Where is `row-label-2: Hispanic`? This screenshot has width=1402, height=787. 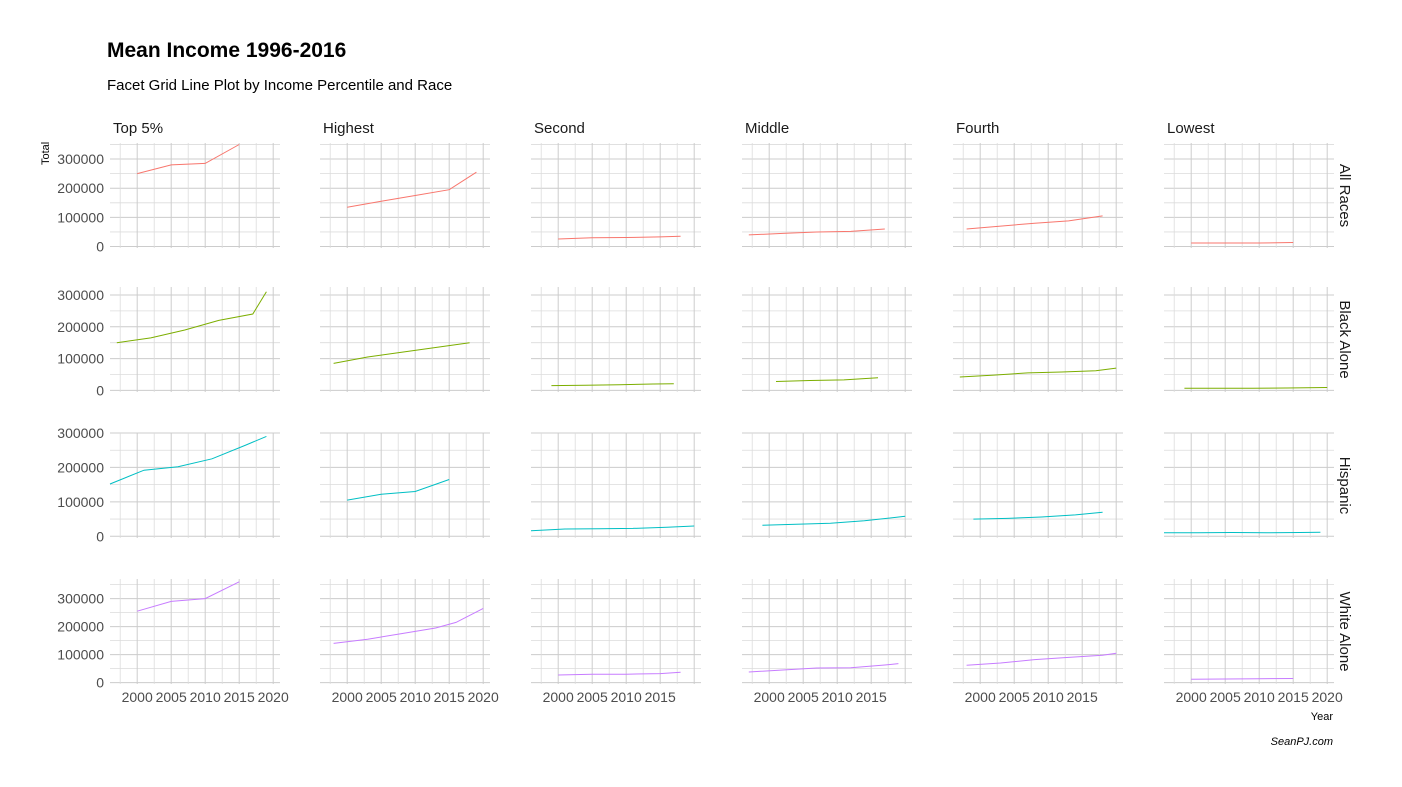
row-label-2: Hispanic is located at coordinates (1344, 486).